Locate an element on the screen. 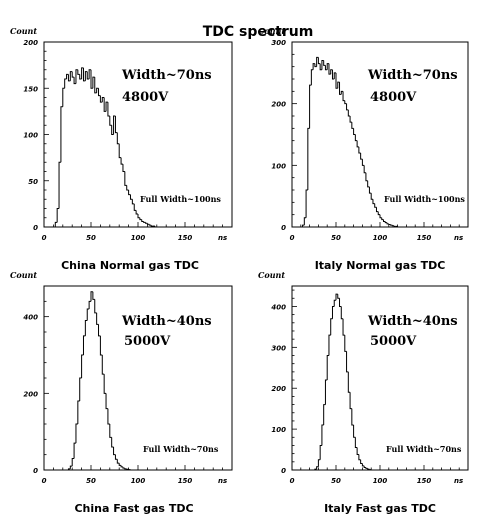 Image resolution: width=490 pixels, height=525 pixels. width-annotation: Width~70ns is located at coordinates (412, 75).